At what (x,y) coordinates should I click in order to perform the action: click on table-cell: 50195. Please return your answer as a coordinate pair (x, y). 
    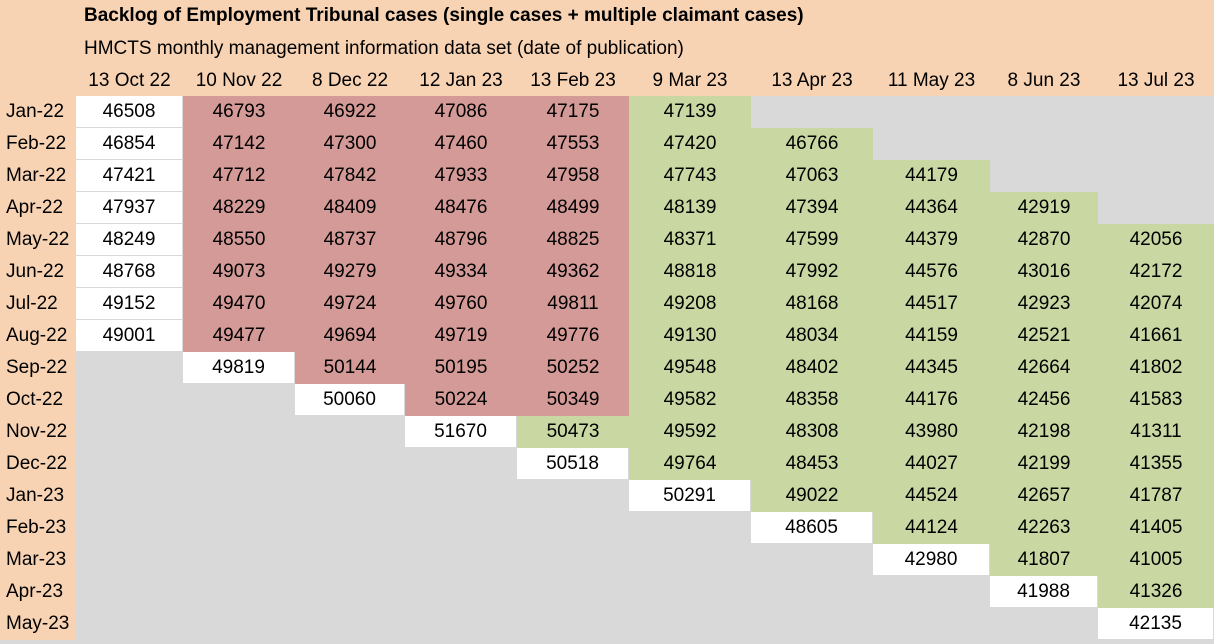
    Looking at the image, I should click on (461, 368).